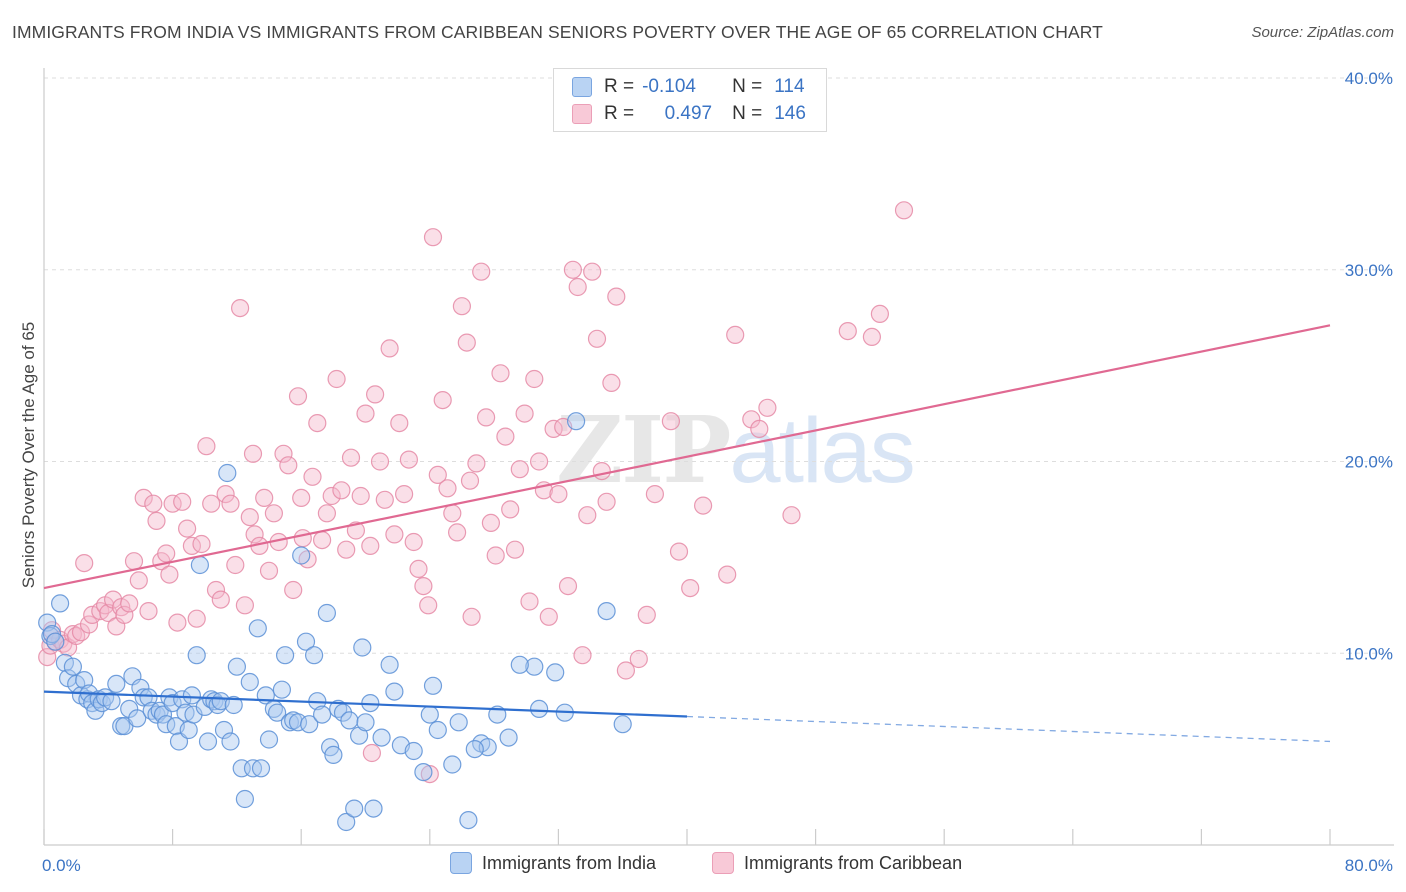  What do you see at coordinates (1369, 270) in the screenshot?
I see `y-tick-label: 30.0%` at bounding box center [1369, 270].